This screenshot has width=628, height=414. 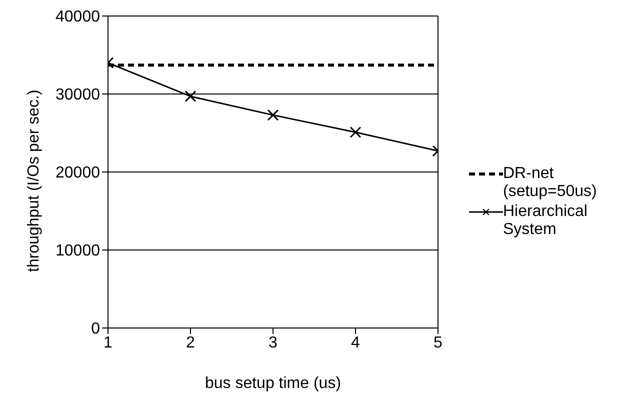 I want to click on y-tick-label: 30000, so click(x=78, y=95).